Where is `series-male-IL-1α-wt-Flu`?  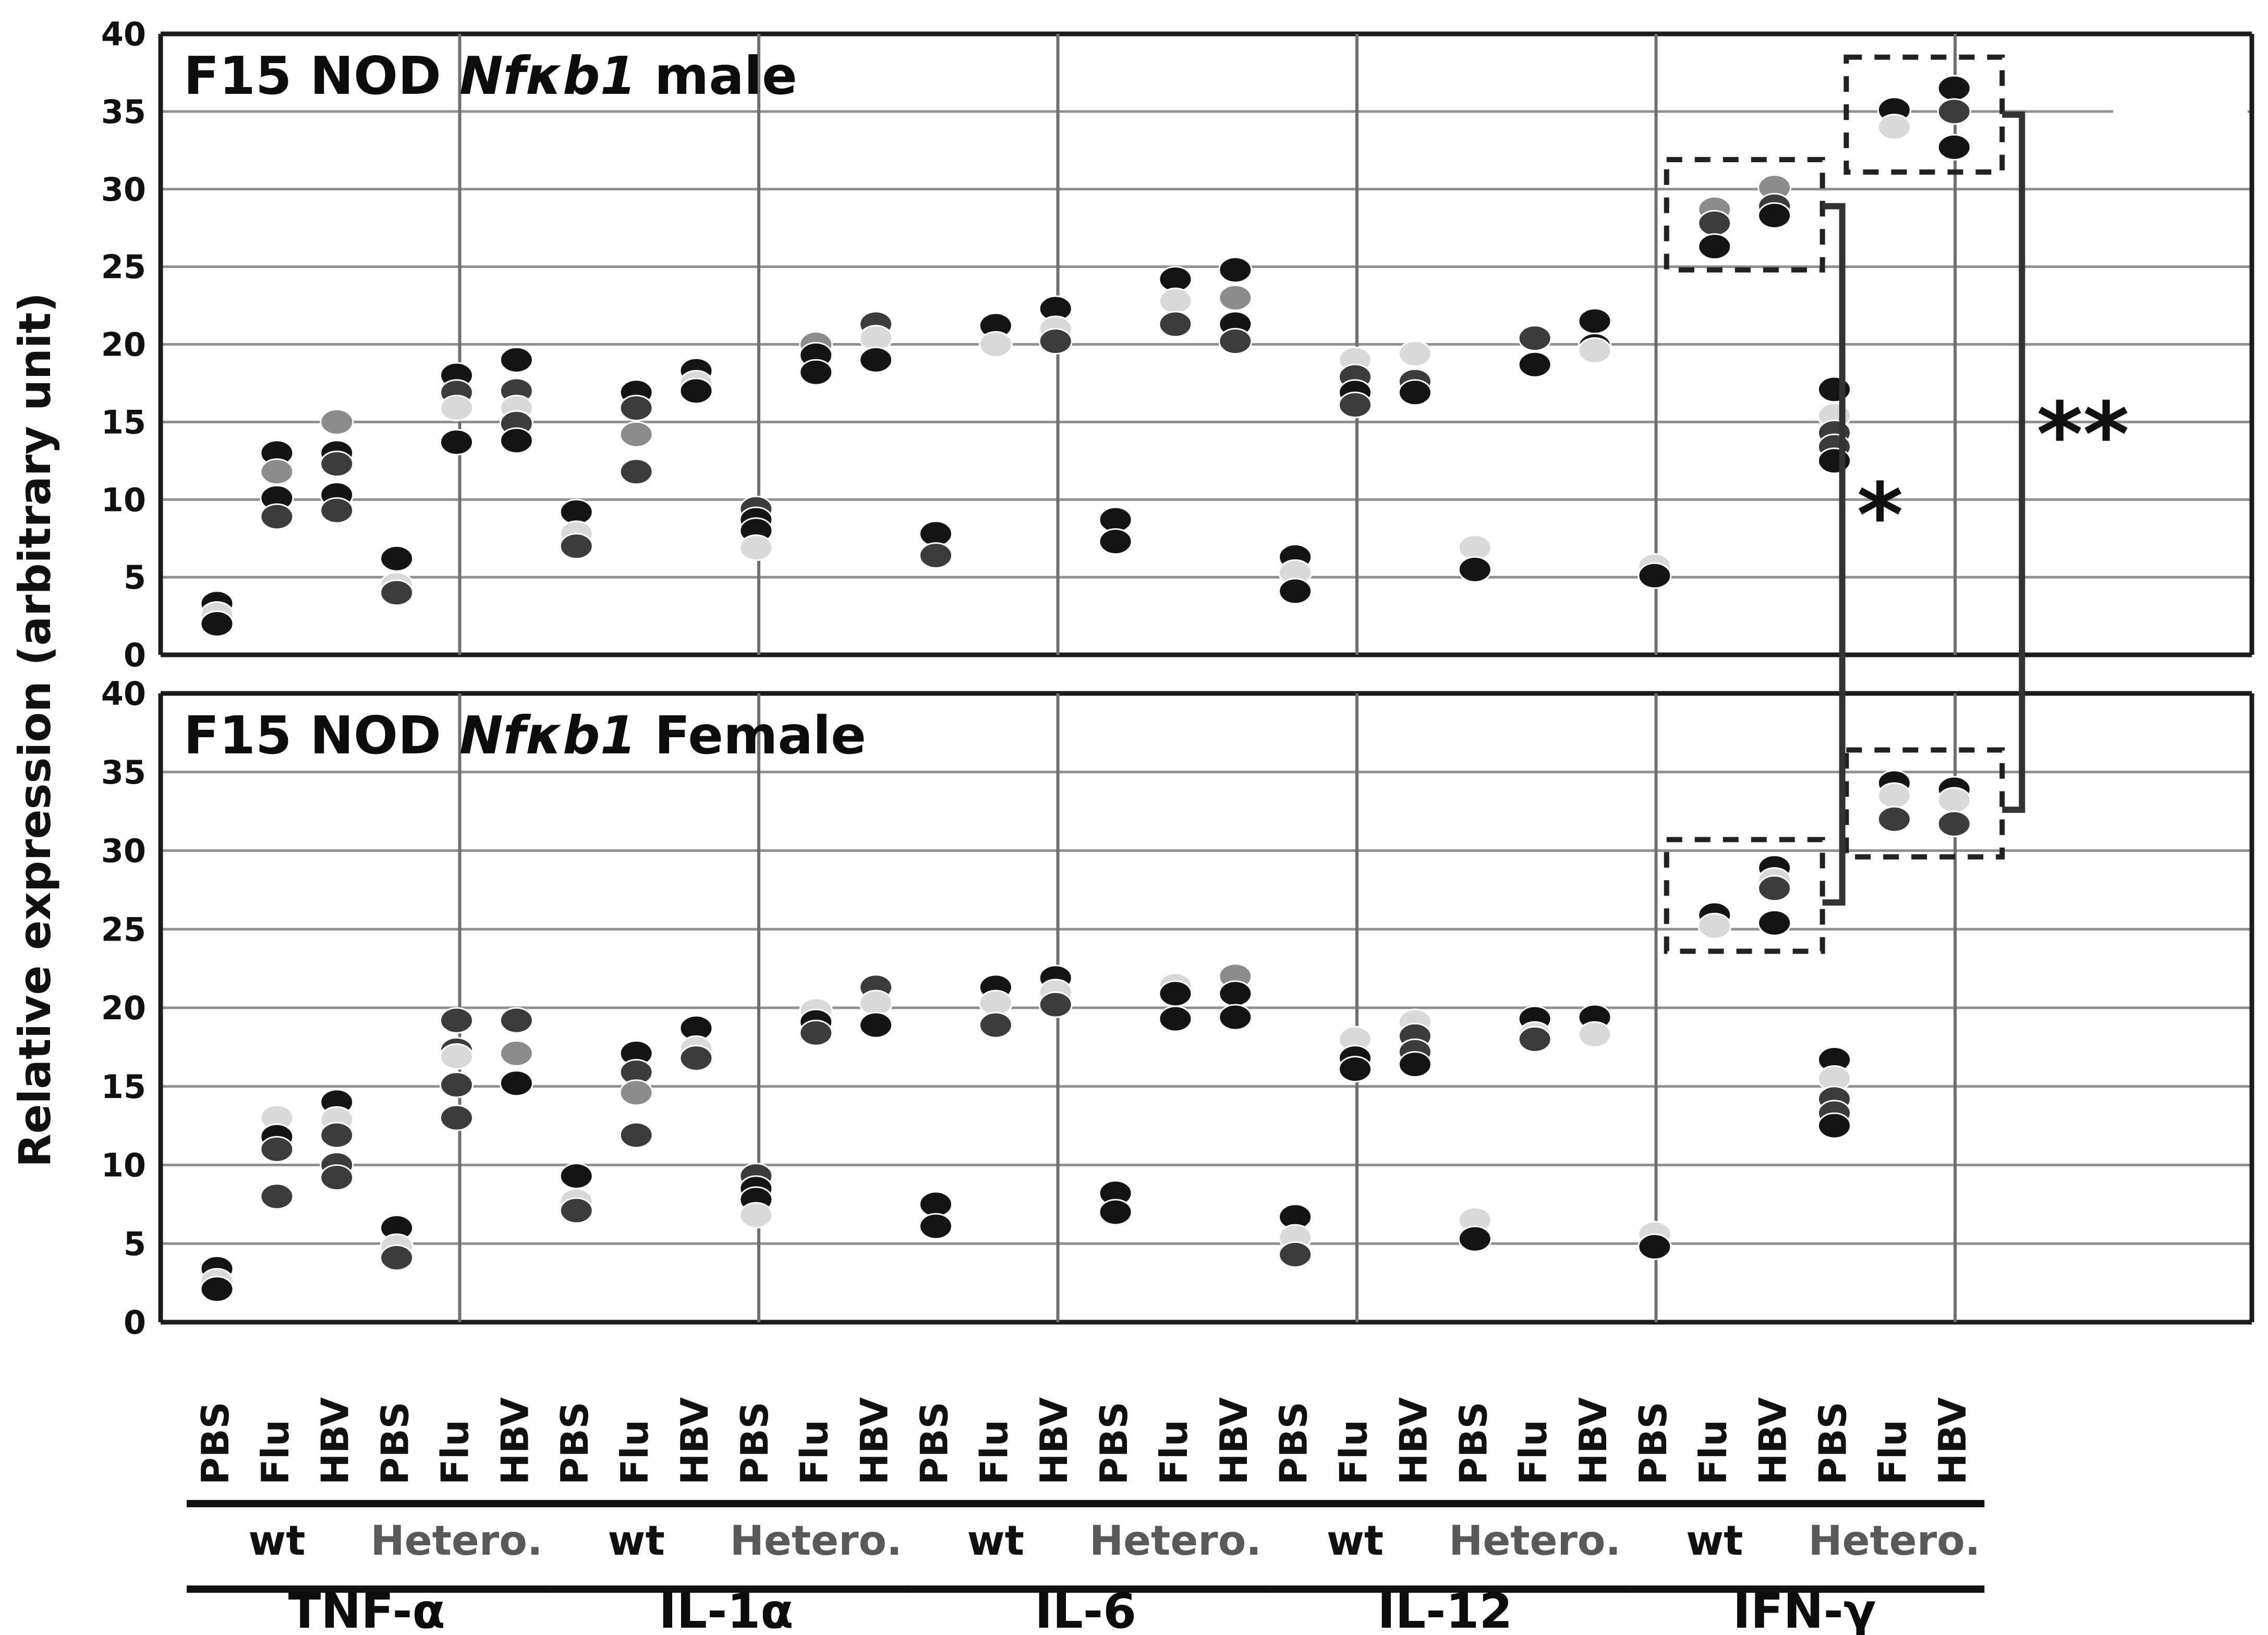
series-male-IL-1α-wt-Flu is located at coordinates (636, 432).